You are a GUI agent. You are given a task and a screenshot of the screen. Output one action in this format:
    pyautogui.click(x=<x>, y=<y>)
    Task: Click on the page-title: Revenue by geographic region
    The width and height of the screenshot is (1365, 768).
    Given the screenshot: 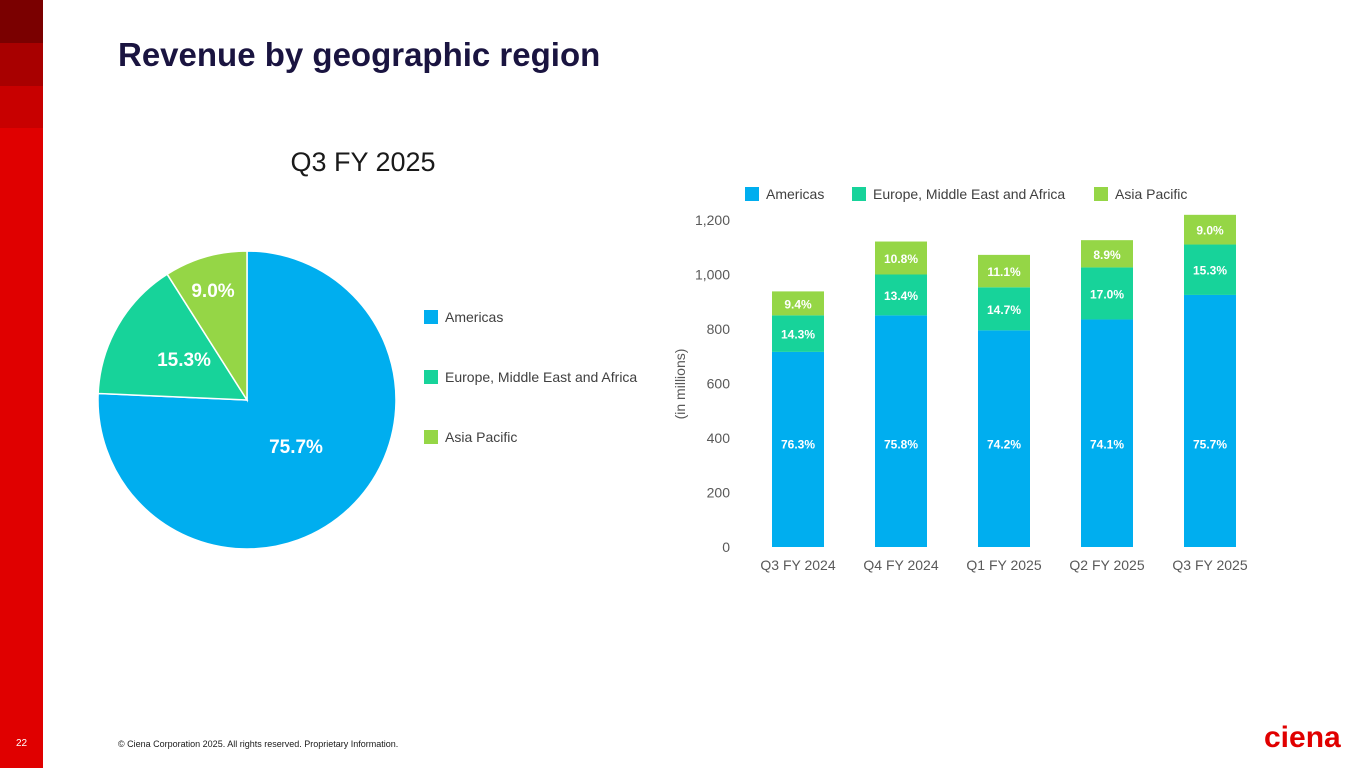 What is the action you would take?
    pyautogui.click(x=359, y=54)
    